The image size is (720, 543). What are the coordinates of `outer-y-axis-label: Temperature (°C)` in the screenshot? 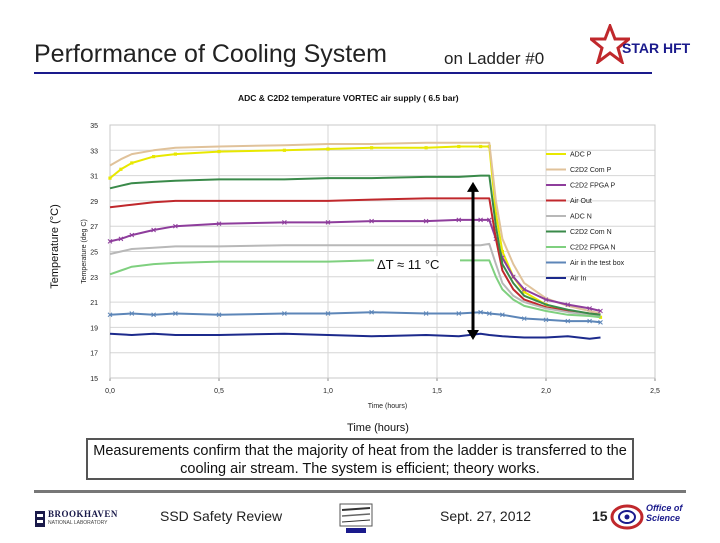 It's located at (55, 246).